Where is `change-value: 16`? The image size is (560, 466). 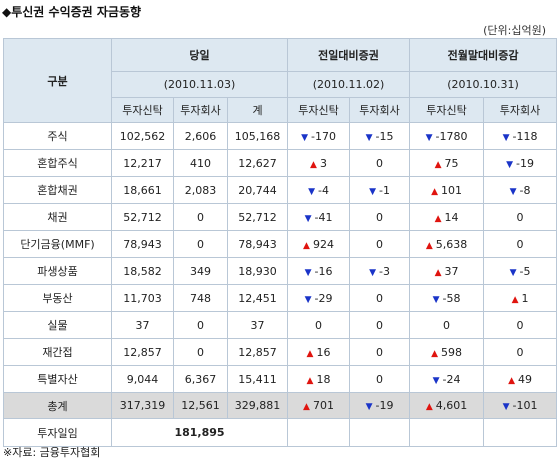 change-value: 16 is located at coordinates (323, 352).